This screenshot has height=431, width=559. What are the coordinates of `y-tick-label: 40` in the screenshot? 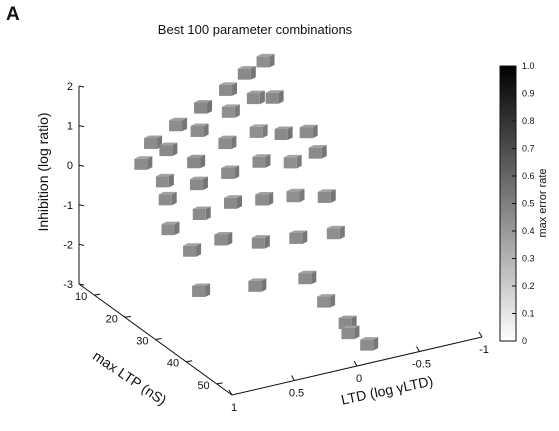 It's located at (173, 364).